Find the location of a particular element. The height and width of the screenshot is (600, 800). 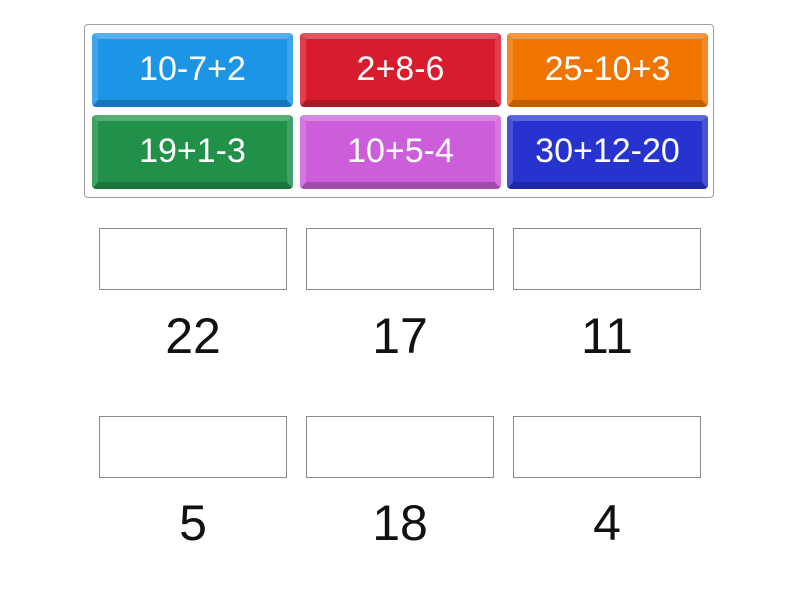

draggable-tile: 2+8-6 is located at coordinates (400, 70).